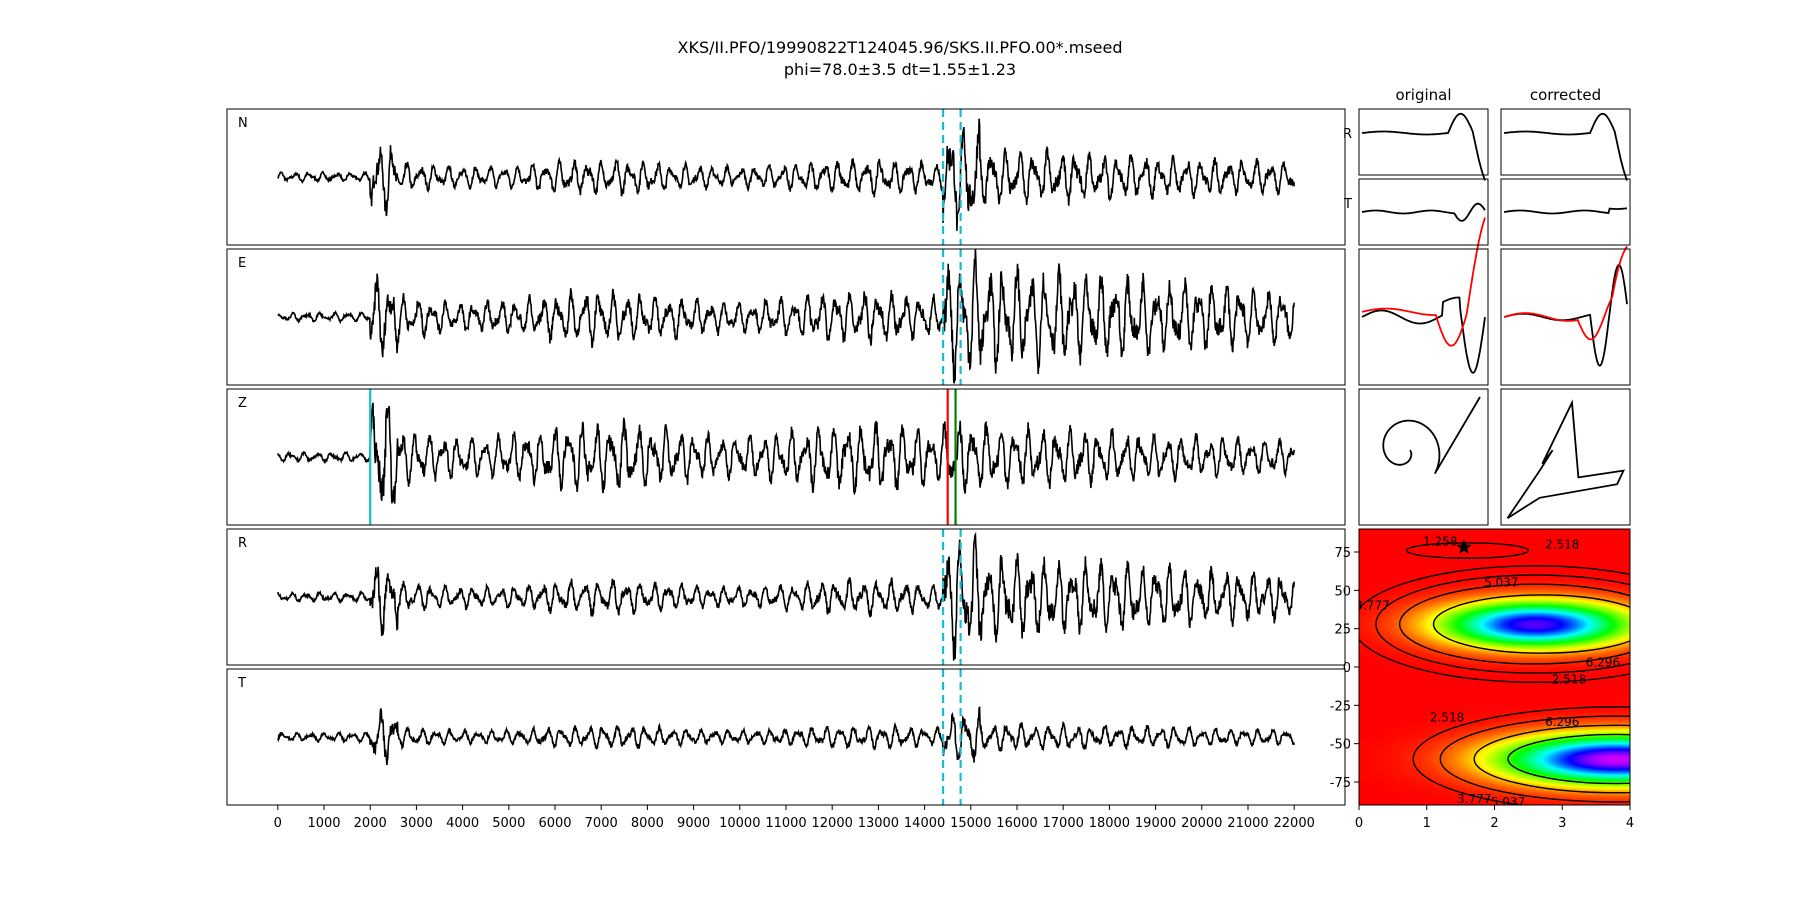  What do you see at coordinates (242, 263) in the screenshot?
I see `trace-label-E: E` at bounding box center [242, 263].